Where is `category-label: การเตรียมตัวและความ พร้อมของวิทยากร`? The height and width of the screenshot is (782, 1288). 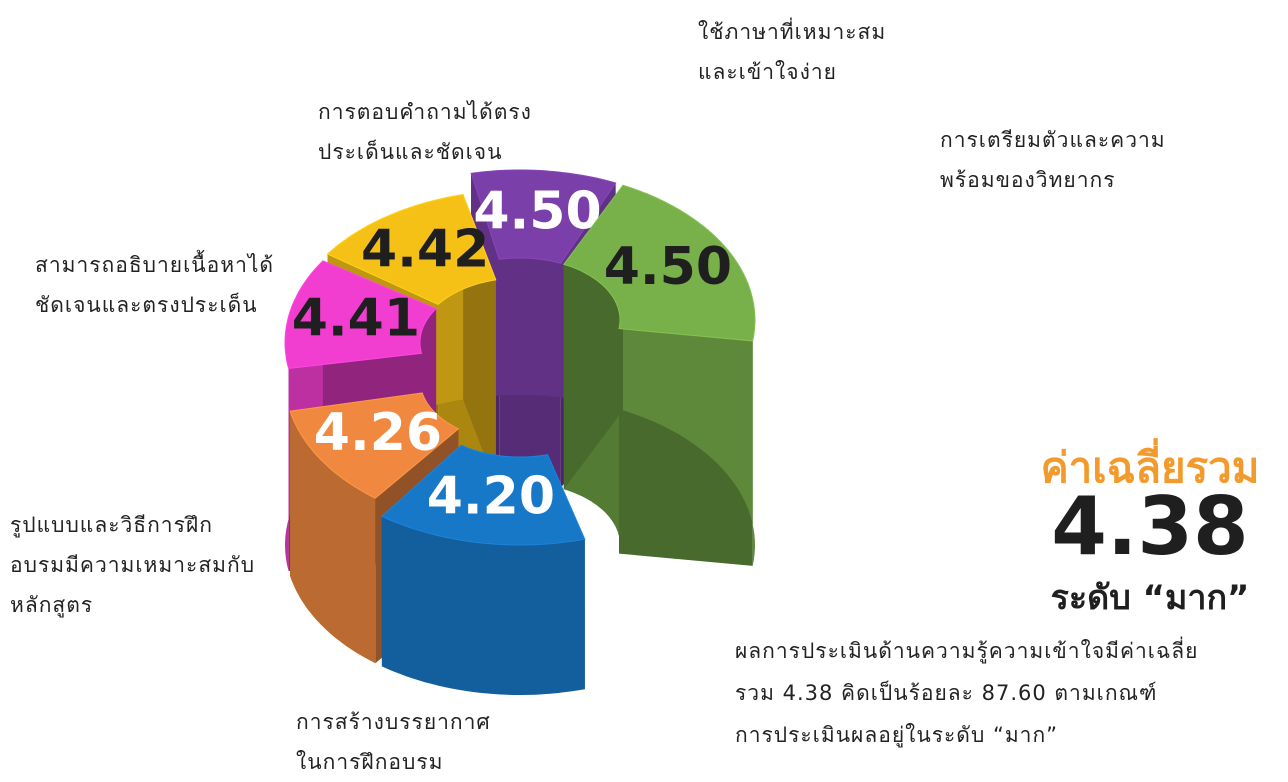 category-label: การเตรียมตัวและความ พร้อมของวิทยากร is located at coordinates (1053, 160).